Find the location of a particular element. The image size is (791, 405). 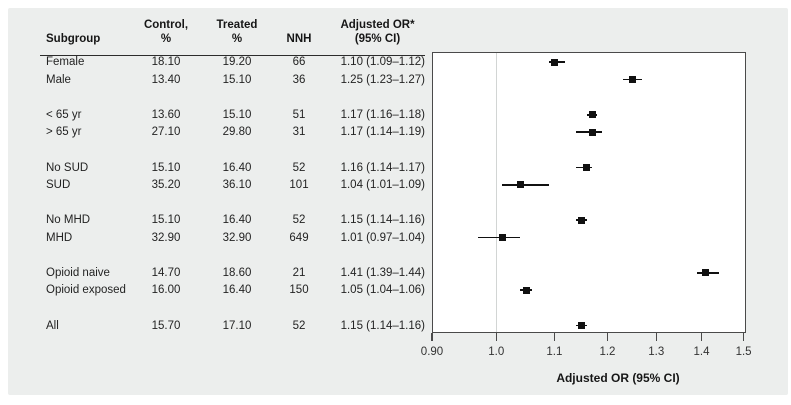

control-cell: 27.10 is located at coordinates (166, 132).